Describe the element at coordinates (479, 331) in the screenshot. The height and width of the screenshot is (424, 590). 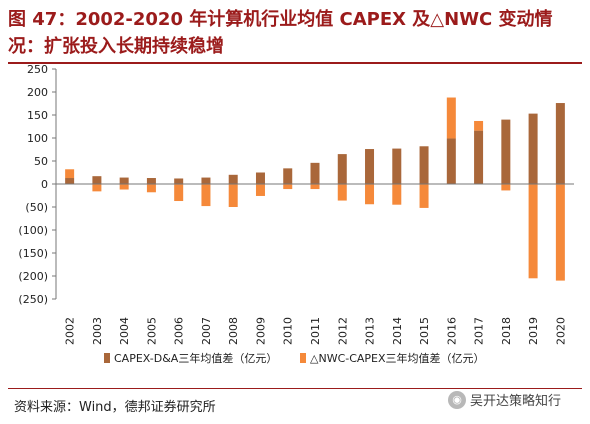
I see `x-tick-label: 2017` at that location.